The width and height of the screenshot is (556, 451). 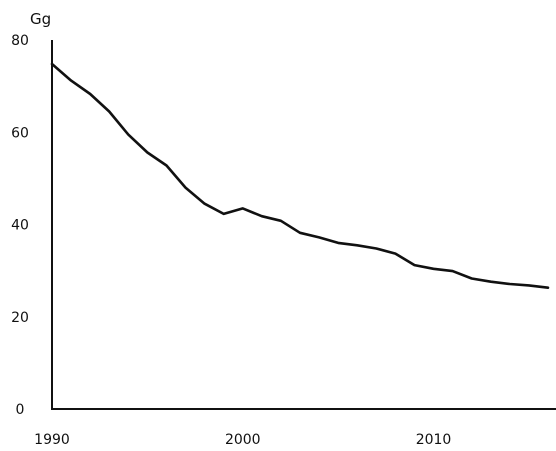 What do you see at coordinates (434, 440) in the screenshot?
I see `x-tick-label: 2010` at bounding box center [434, 440].